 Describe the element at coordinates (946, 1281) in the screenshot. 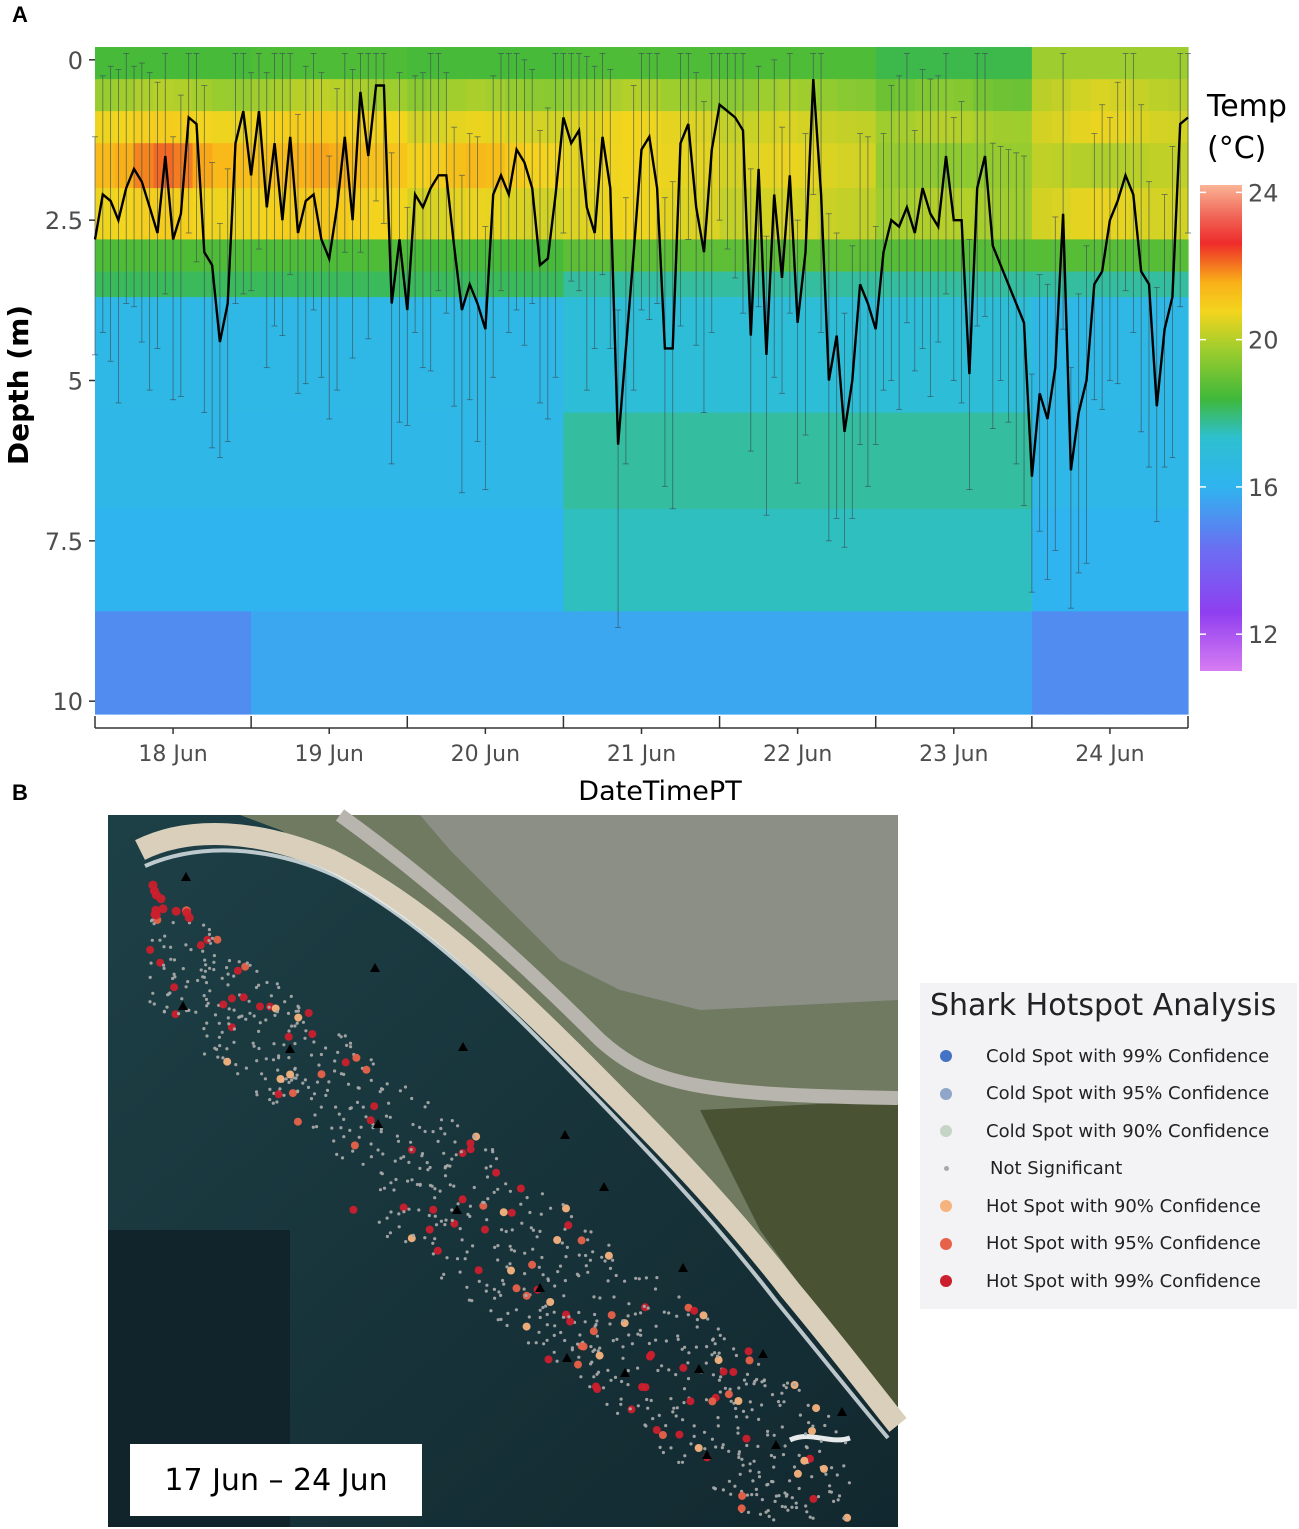

I see `legend-swatch` at that location.